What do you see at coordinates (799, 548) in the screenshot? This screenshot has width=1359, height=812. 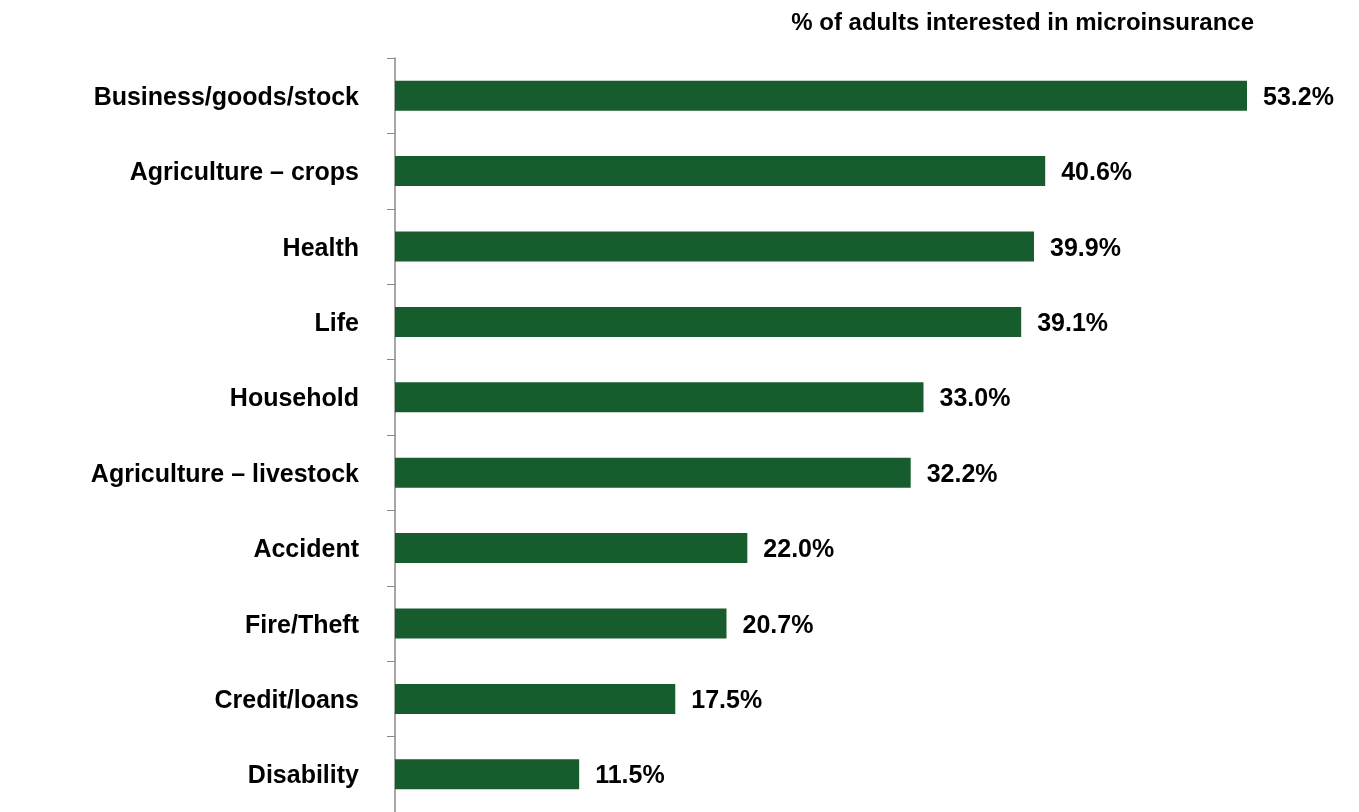 I see `data-label: 22.0%` at bounding box center [799, 548].